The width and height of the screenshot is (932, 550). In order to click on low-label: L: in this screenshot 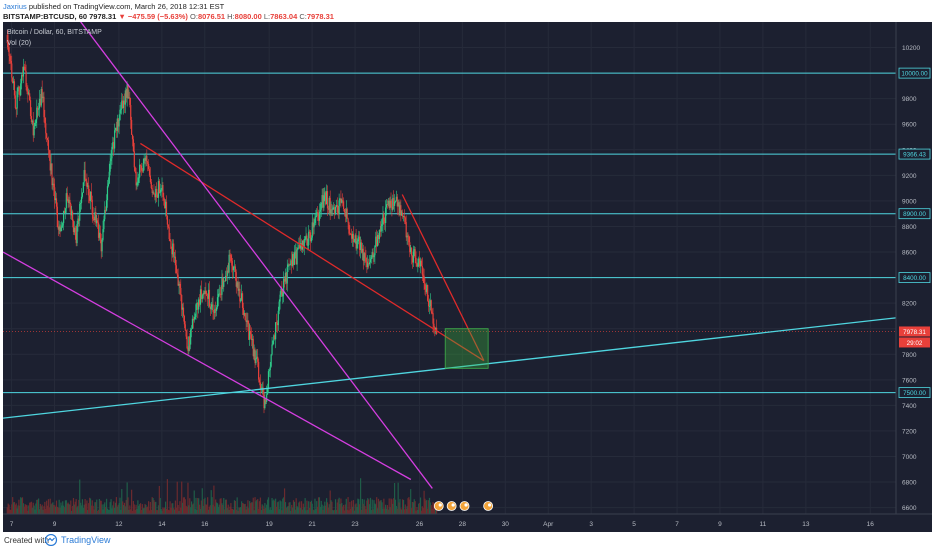, I will do `click(267, 16)`.